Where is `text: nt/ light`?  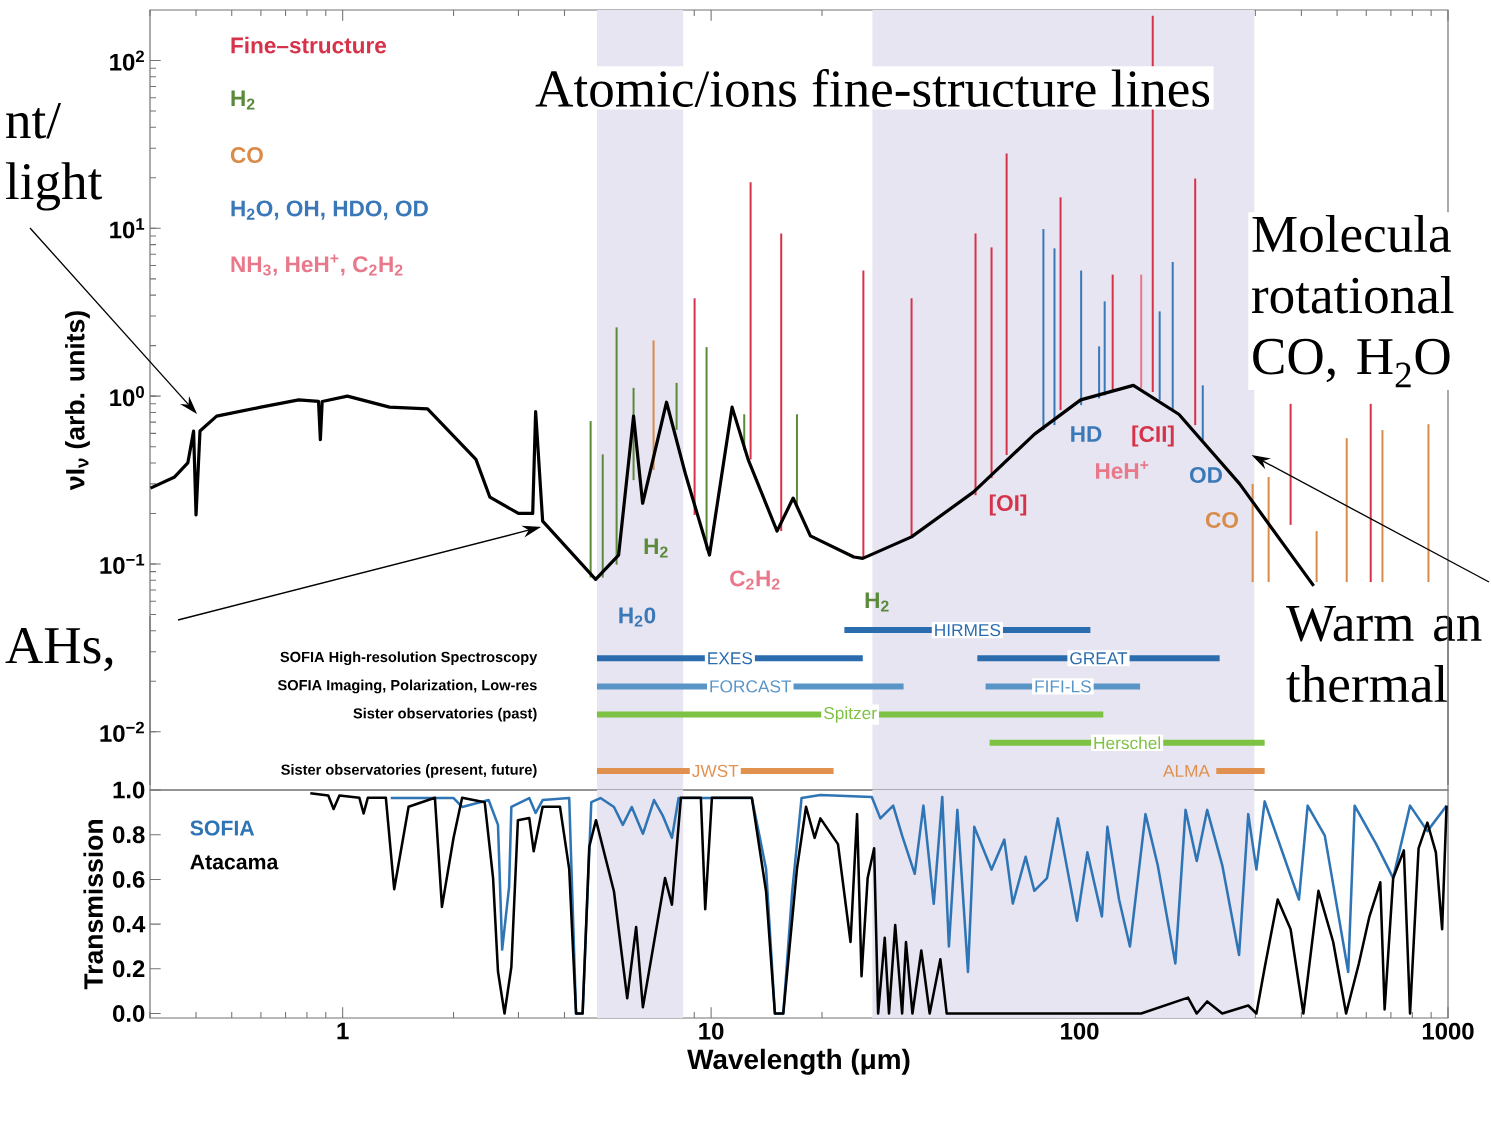
text: nt/ light is located at coordinates (54, 156).